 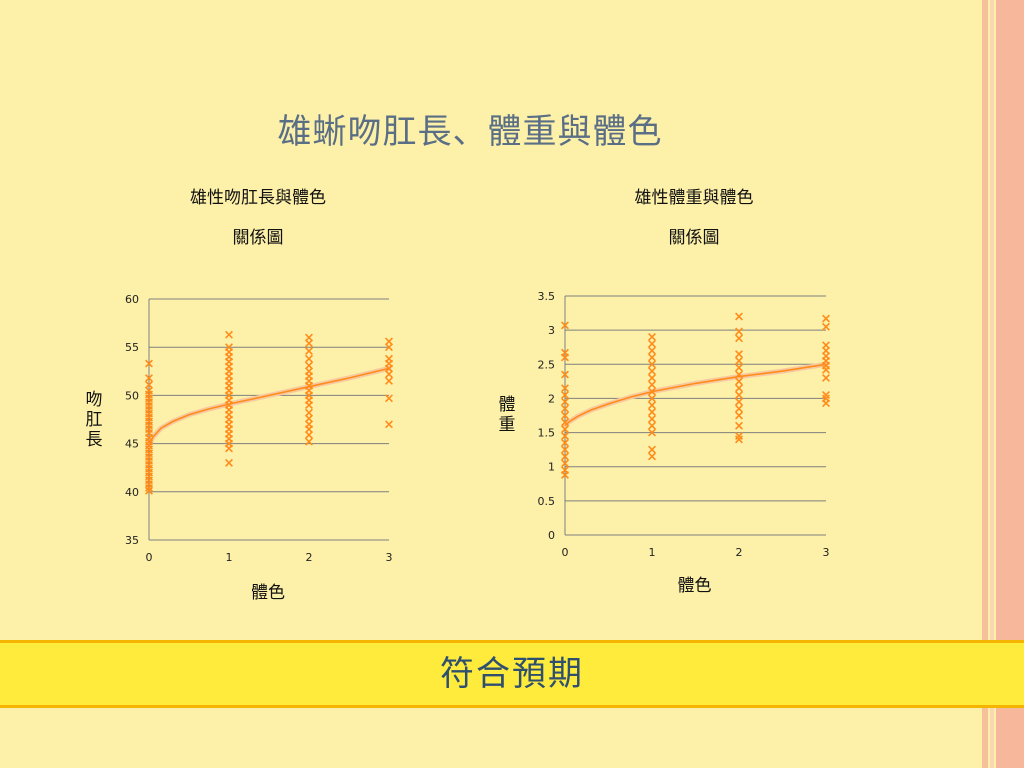 I want to click on chart2-xtick-label: 0, so click(x=565, y=552).